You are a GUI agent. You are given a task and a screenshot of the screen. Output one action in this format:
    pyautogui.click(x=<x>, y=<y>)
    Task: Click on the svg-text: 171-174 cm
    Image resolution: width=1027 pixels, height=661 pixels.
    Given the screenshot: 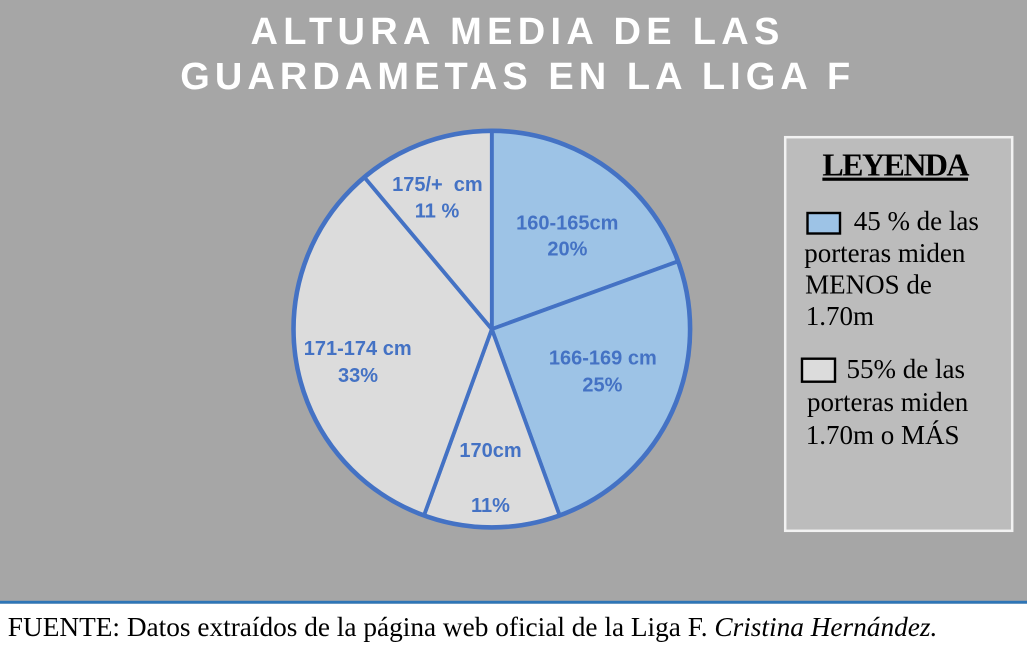 What is the action you would take?
    pyautogui.click(x=358, y=349)
    